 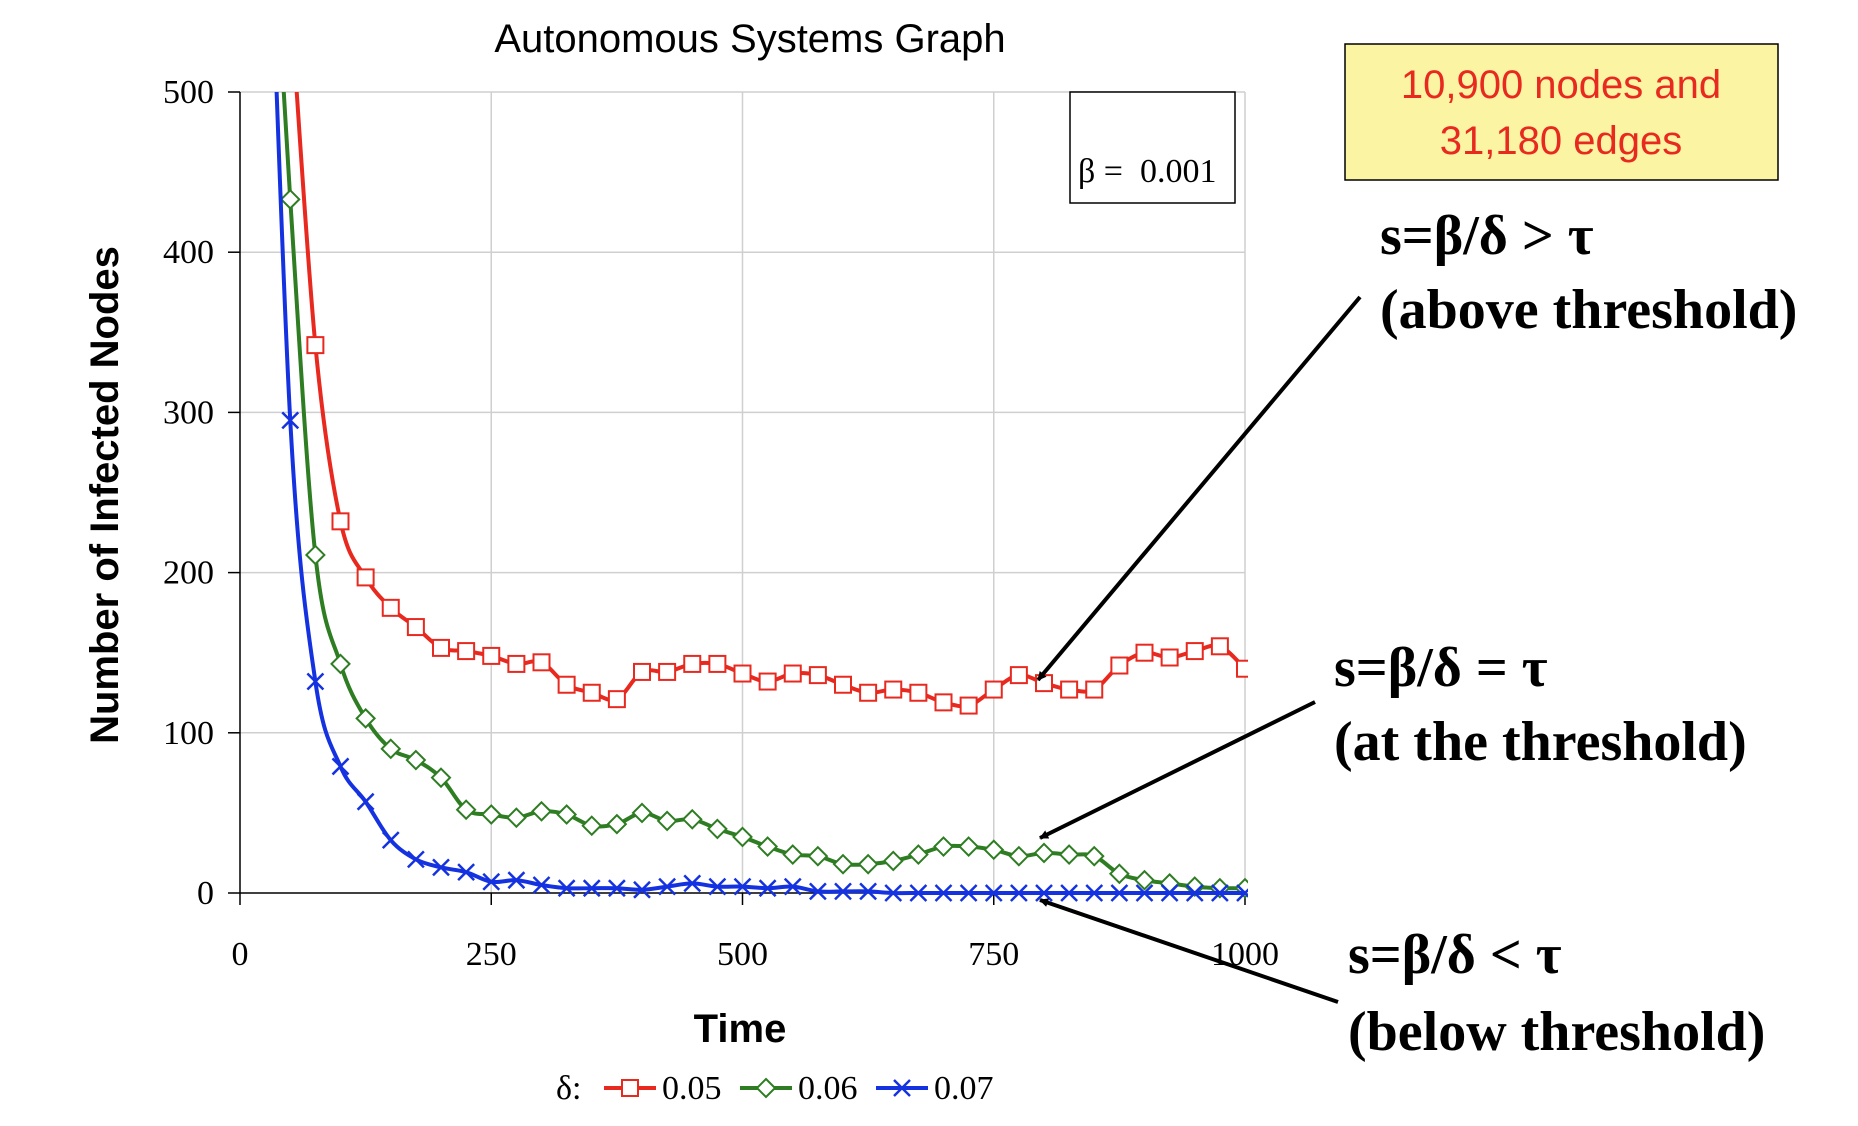 What do you see at coordinates (1561, 112) in the screenshot?
I see `graph-size-note: 10,900 nodes and 31,180 edges` at bounding box center [1561, 112].